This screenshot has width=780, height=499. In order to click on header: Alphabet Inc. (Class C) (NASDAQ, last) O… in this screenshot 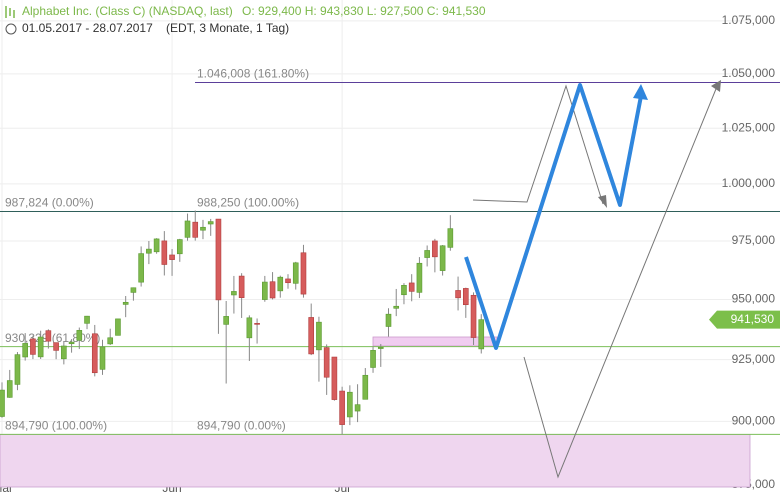, I will do `click(245, 19)`.